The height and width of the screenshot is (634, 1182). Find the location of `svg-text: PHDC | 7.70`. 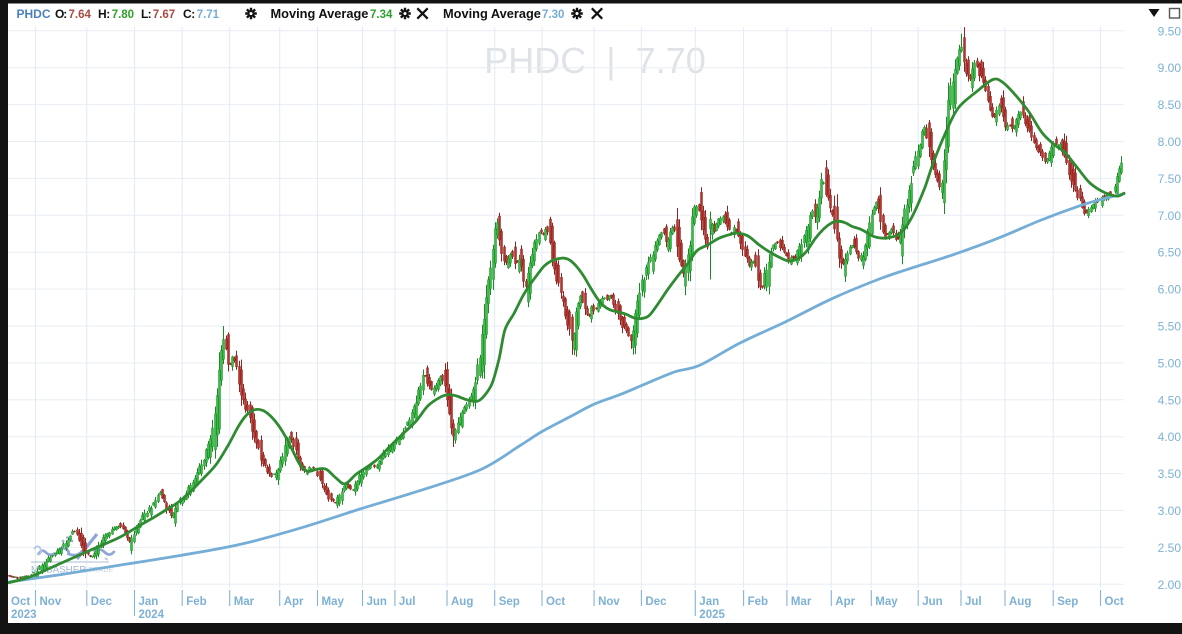

svg-text: PHDC | 7.70 is located at coordinates (594, 60).